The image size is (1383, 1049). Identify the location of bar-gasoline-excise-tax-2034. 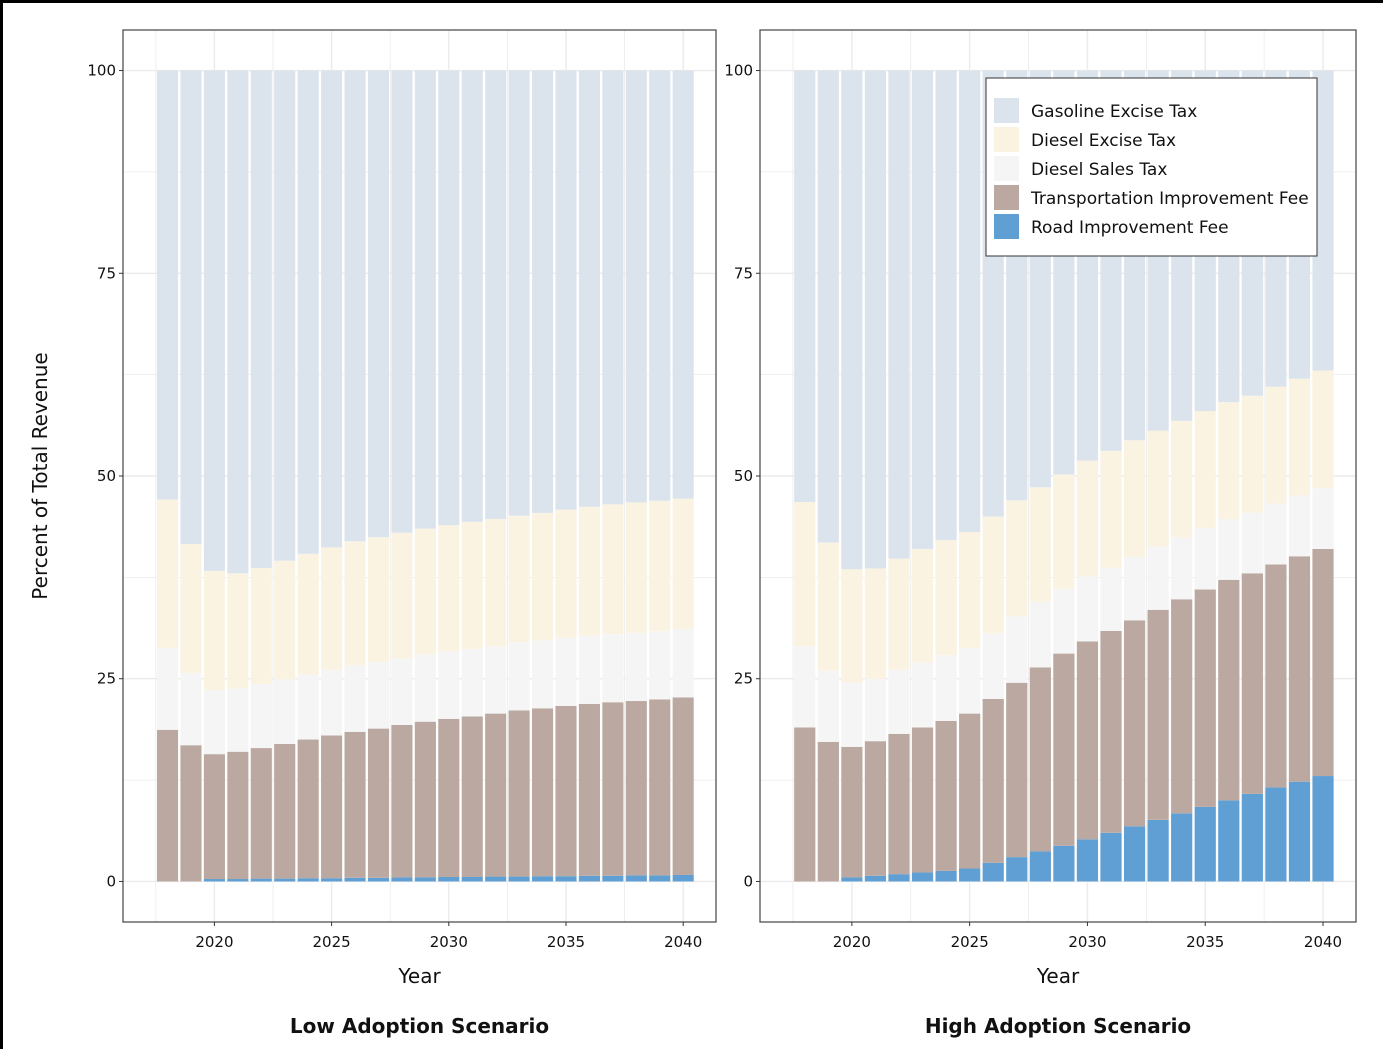
(543, 291).